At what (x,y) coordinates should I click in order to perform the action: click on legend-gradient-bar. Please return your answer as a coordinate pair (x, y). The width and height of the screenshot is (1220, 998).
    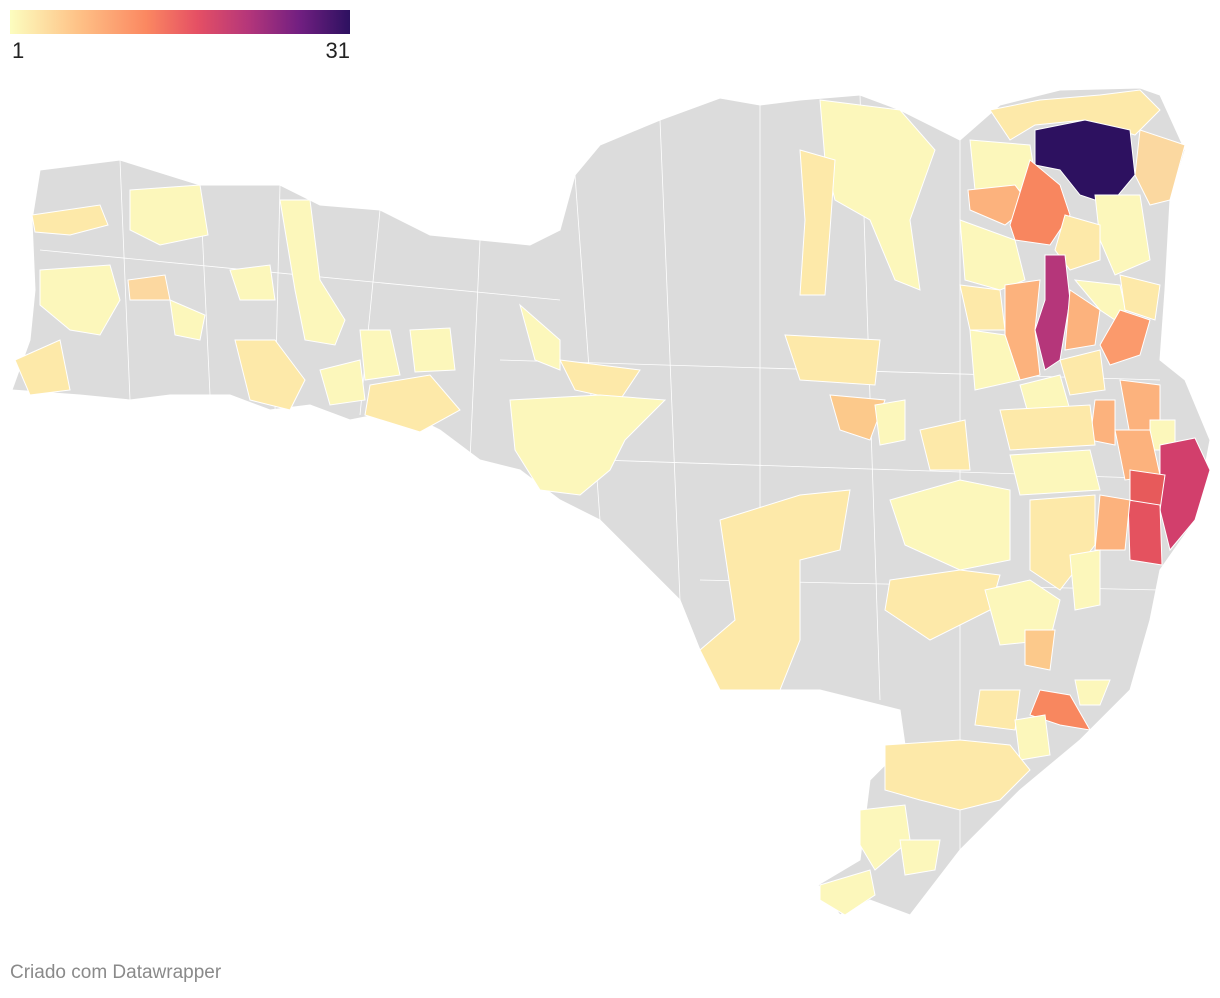
    Looking at the image, I should click on (180, 22).